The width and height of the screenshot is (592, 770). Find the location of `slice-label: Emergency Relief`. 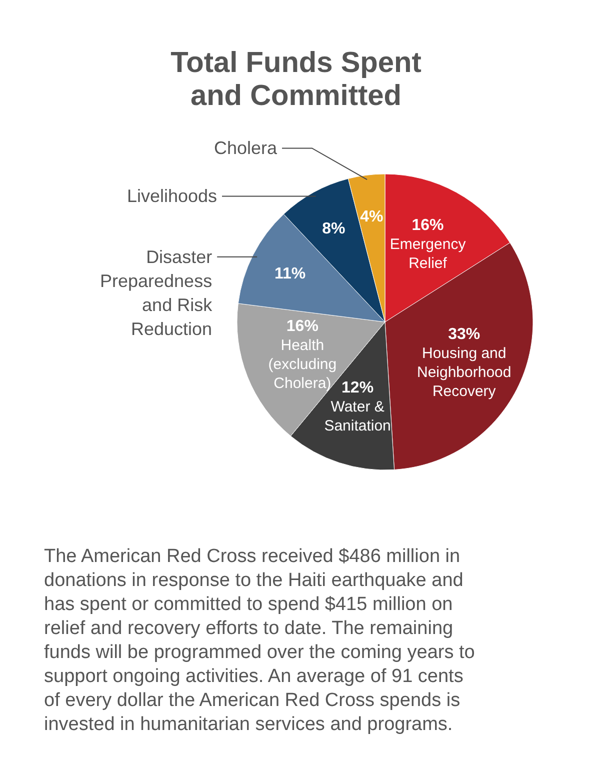

slice-label: Emergency Relief is located at coordinates (428, 254).